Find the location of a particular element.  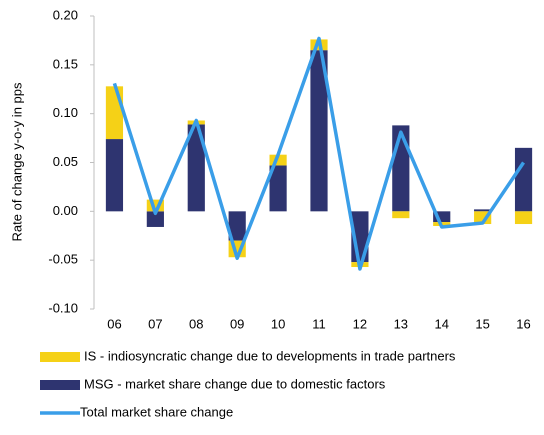

x-tick-label: 07 is located at coordinates (155, 323).